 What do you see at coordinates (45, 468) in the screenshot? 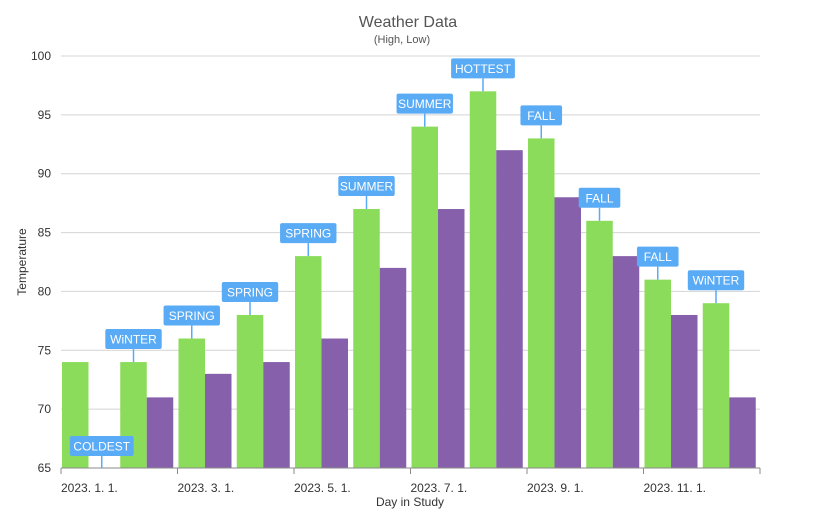
I see `y-tick-label: 65` at bounding box center [45, 468].